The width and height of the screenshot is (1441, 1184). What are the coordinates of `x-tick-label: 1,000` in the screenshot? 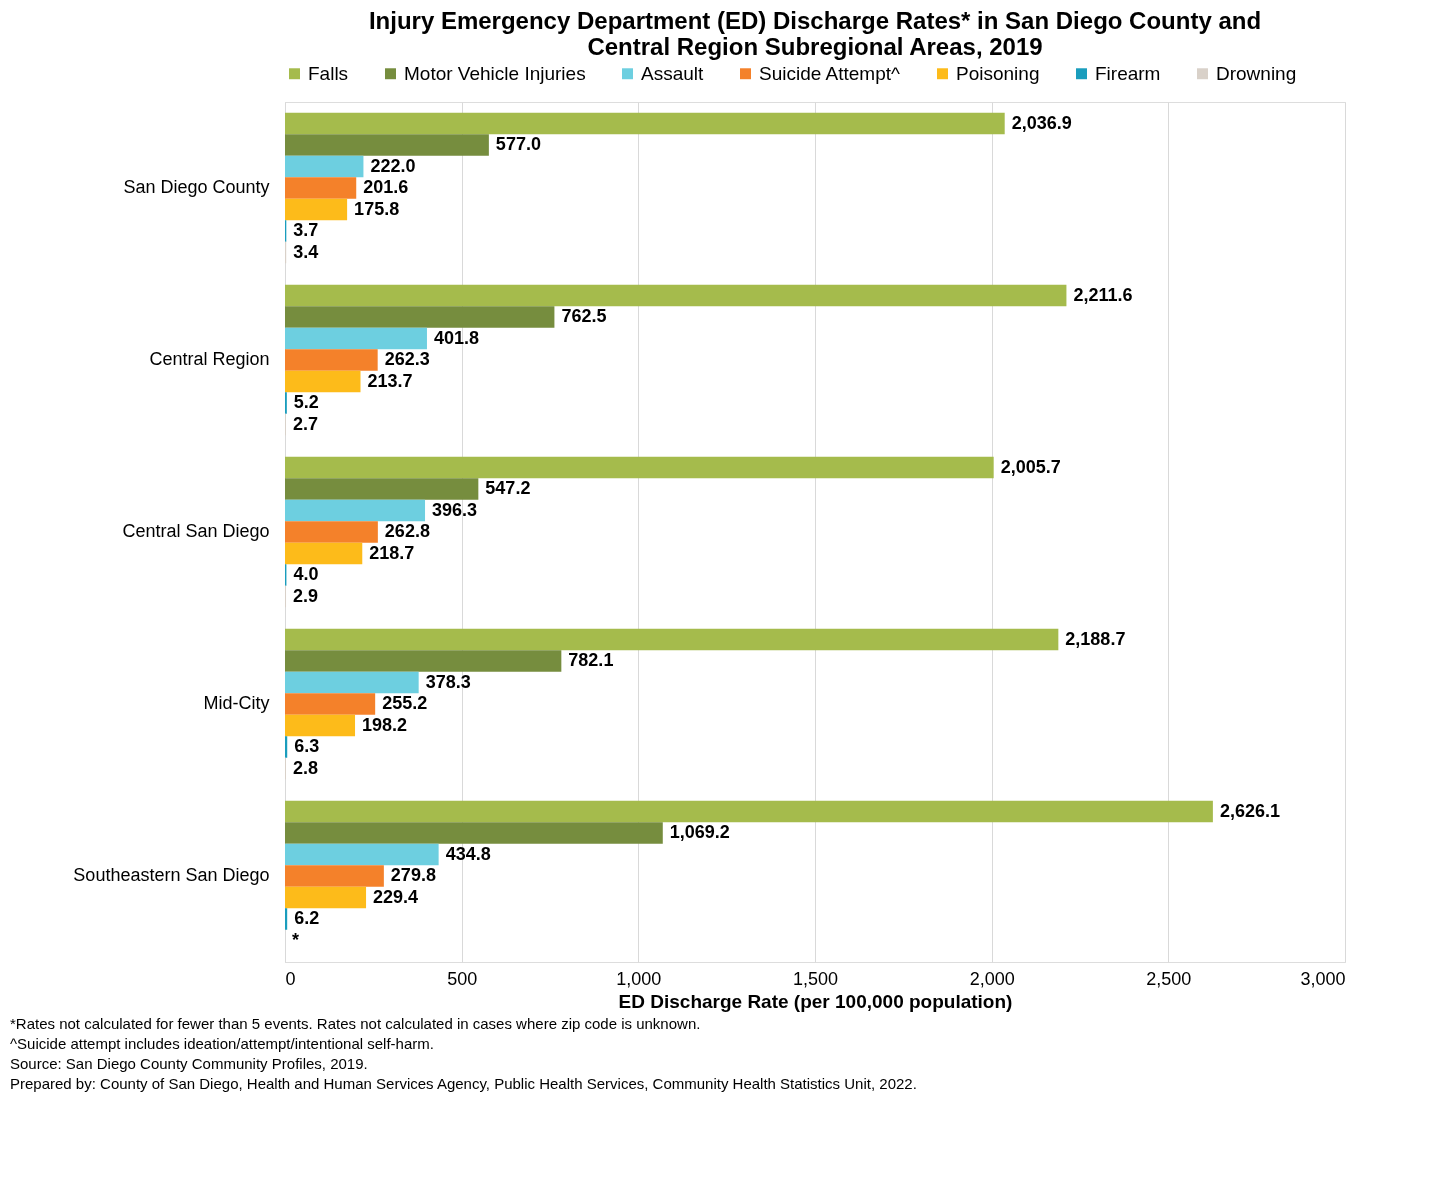 It's located at (639, 978).